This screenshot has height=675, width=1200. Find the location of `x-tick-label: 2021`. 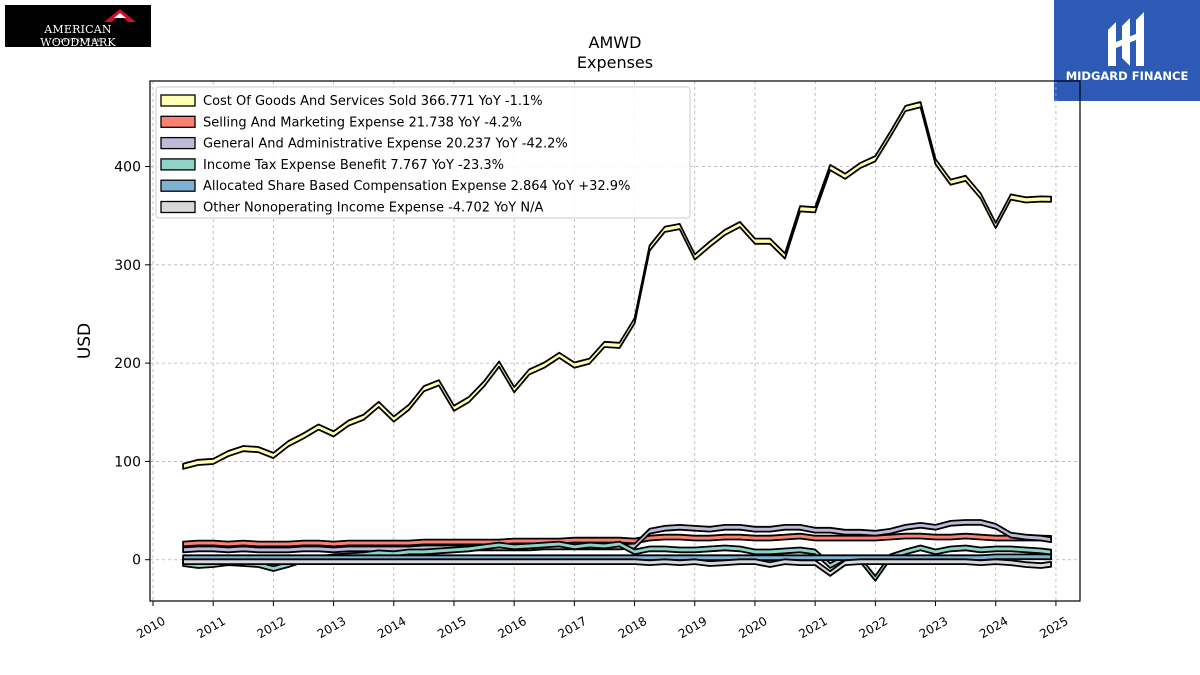

x-tick-label: 2021 is located at coordinates (812, 627).